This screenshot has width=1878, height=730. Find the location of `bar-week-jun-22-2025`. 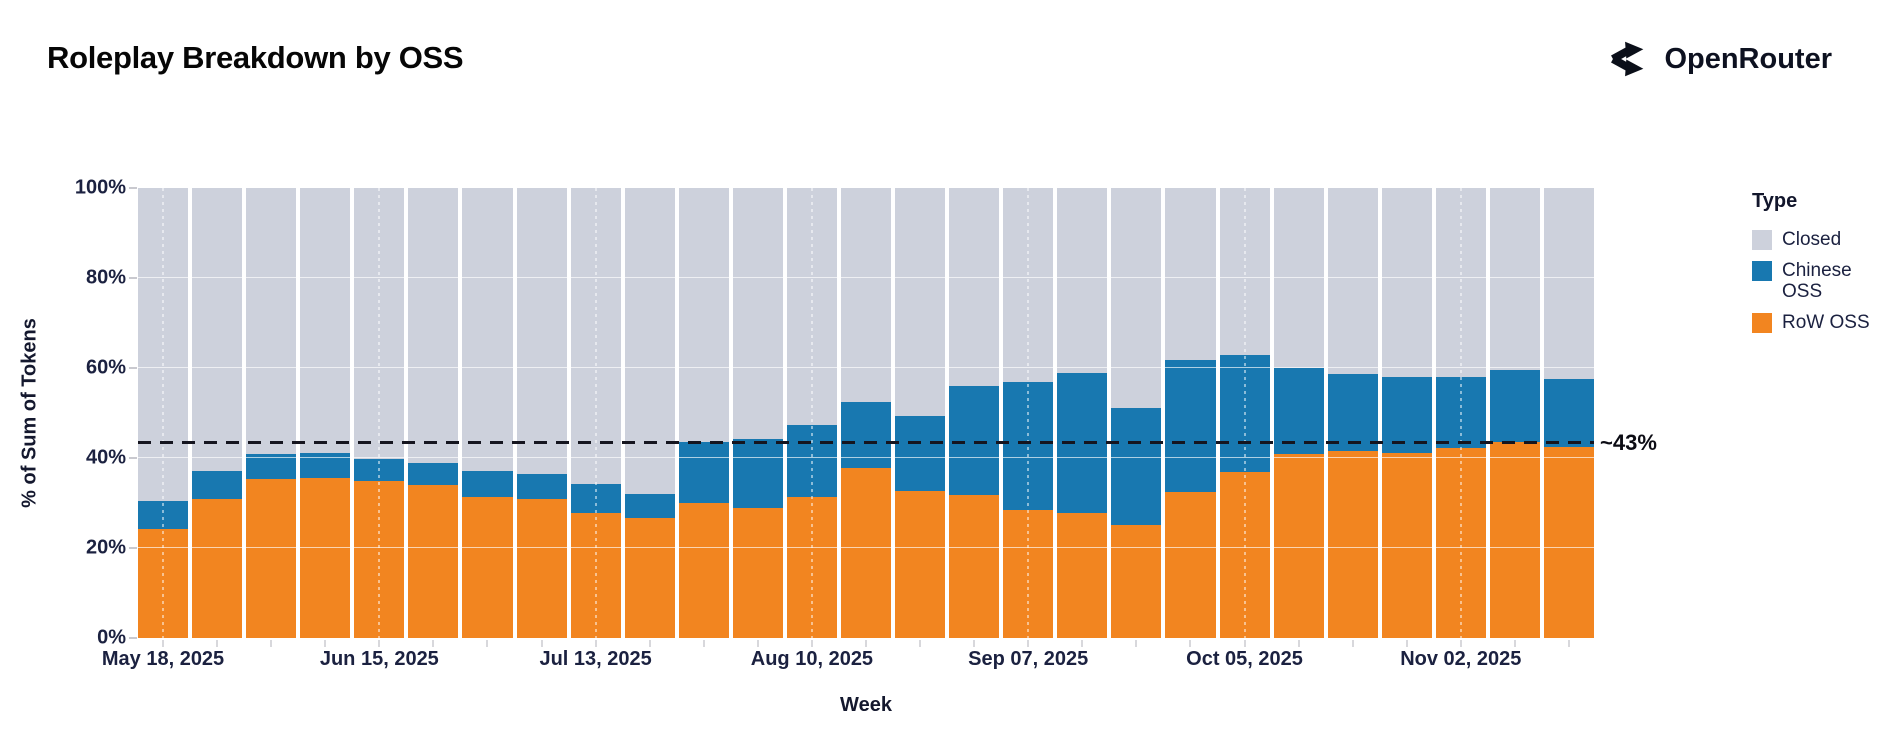

bar-week-jun-22-2025 is located at coordinates (433, 413).